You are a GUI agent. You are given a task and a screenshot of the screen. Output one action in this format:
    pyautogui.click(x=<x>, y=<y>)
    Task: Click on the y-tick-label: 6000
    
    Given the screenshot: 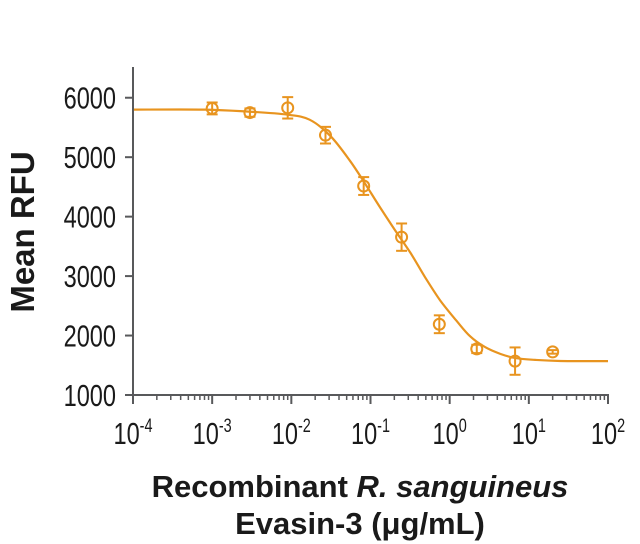 What is the action you would take?
    pyautogui.click(x=90, y=98)
    